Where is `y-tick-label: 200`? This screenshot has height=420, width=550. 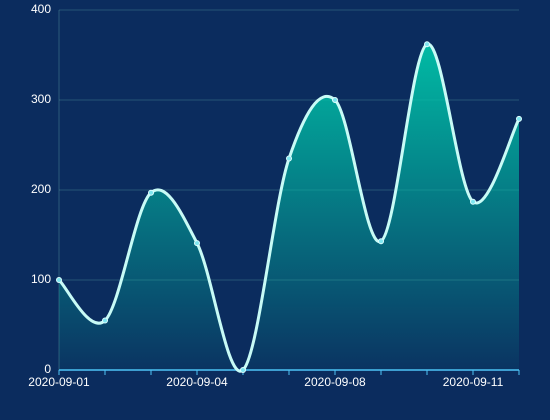 y-tick-label: 200 is located at coordinates (41, 189).